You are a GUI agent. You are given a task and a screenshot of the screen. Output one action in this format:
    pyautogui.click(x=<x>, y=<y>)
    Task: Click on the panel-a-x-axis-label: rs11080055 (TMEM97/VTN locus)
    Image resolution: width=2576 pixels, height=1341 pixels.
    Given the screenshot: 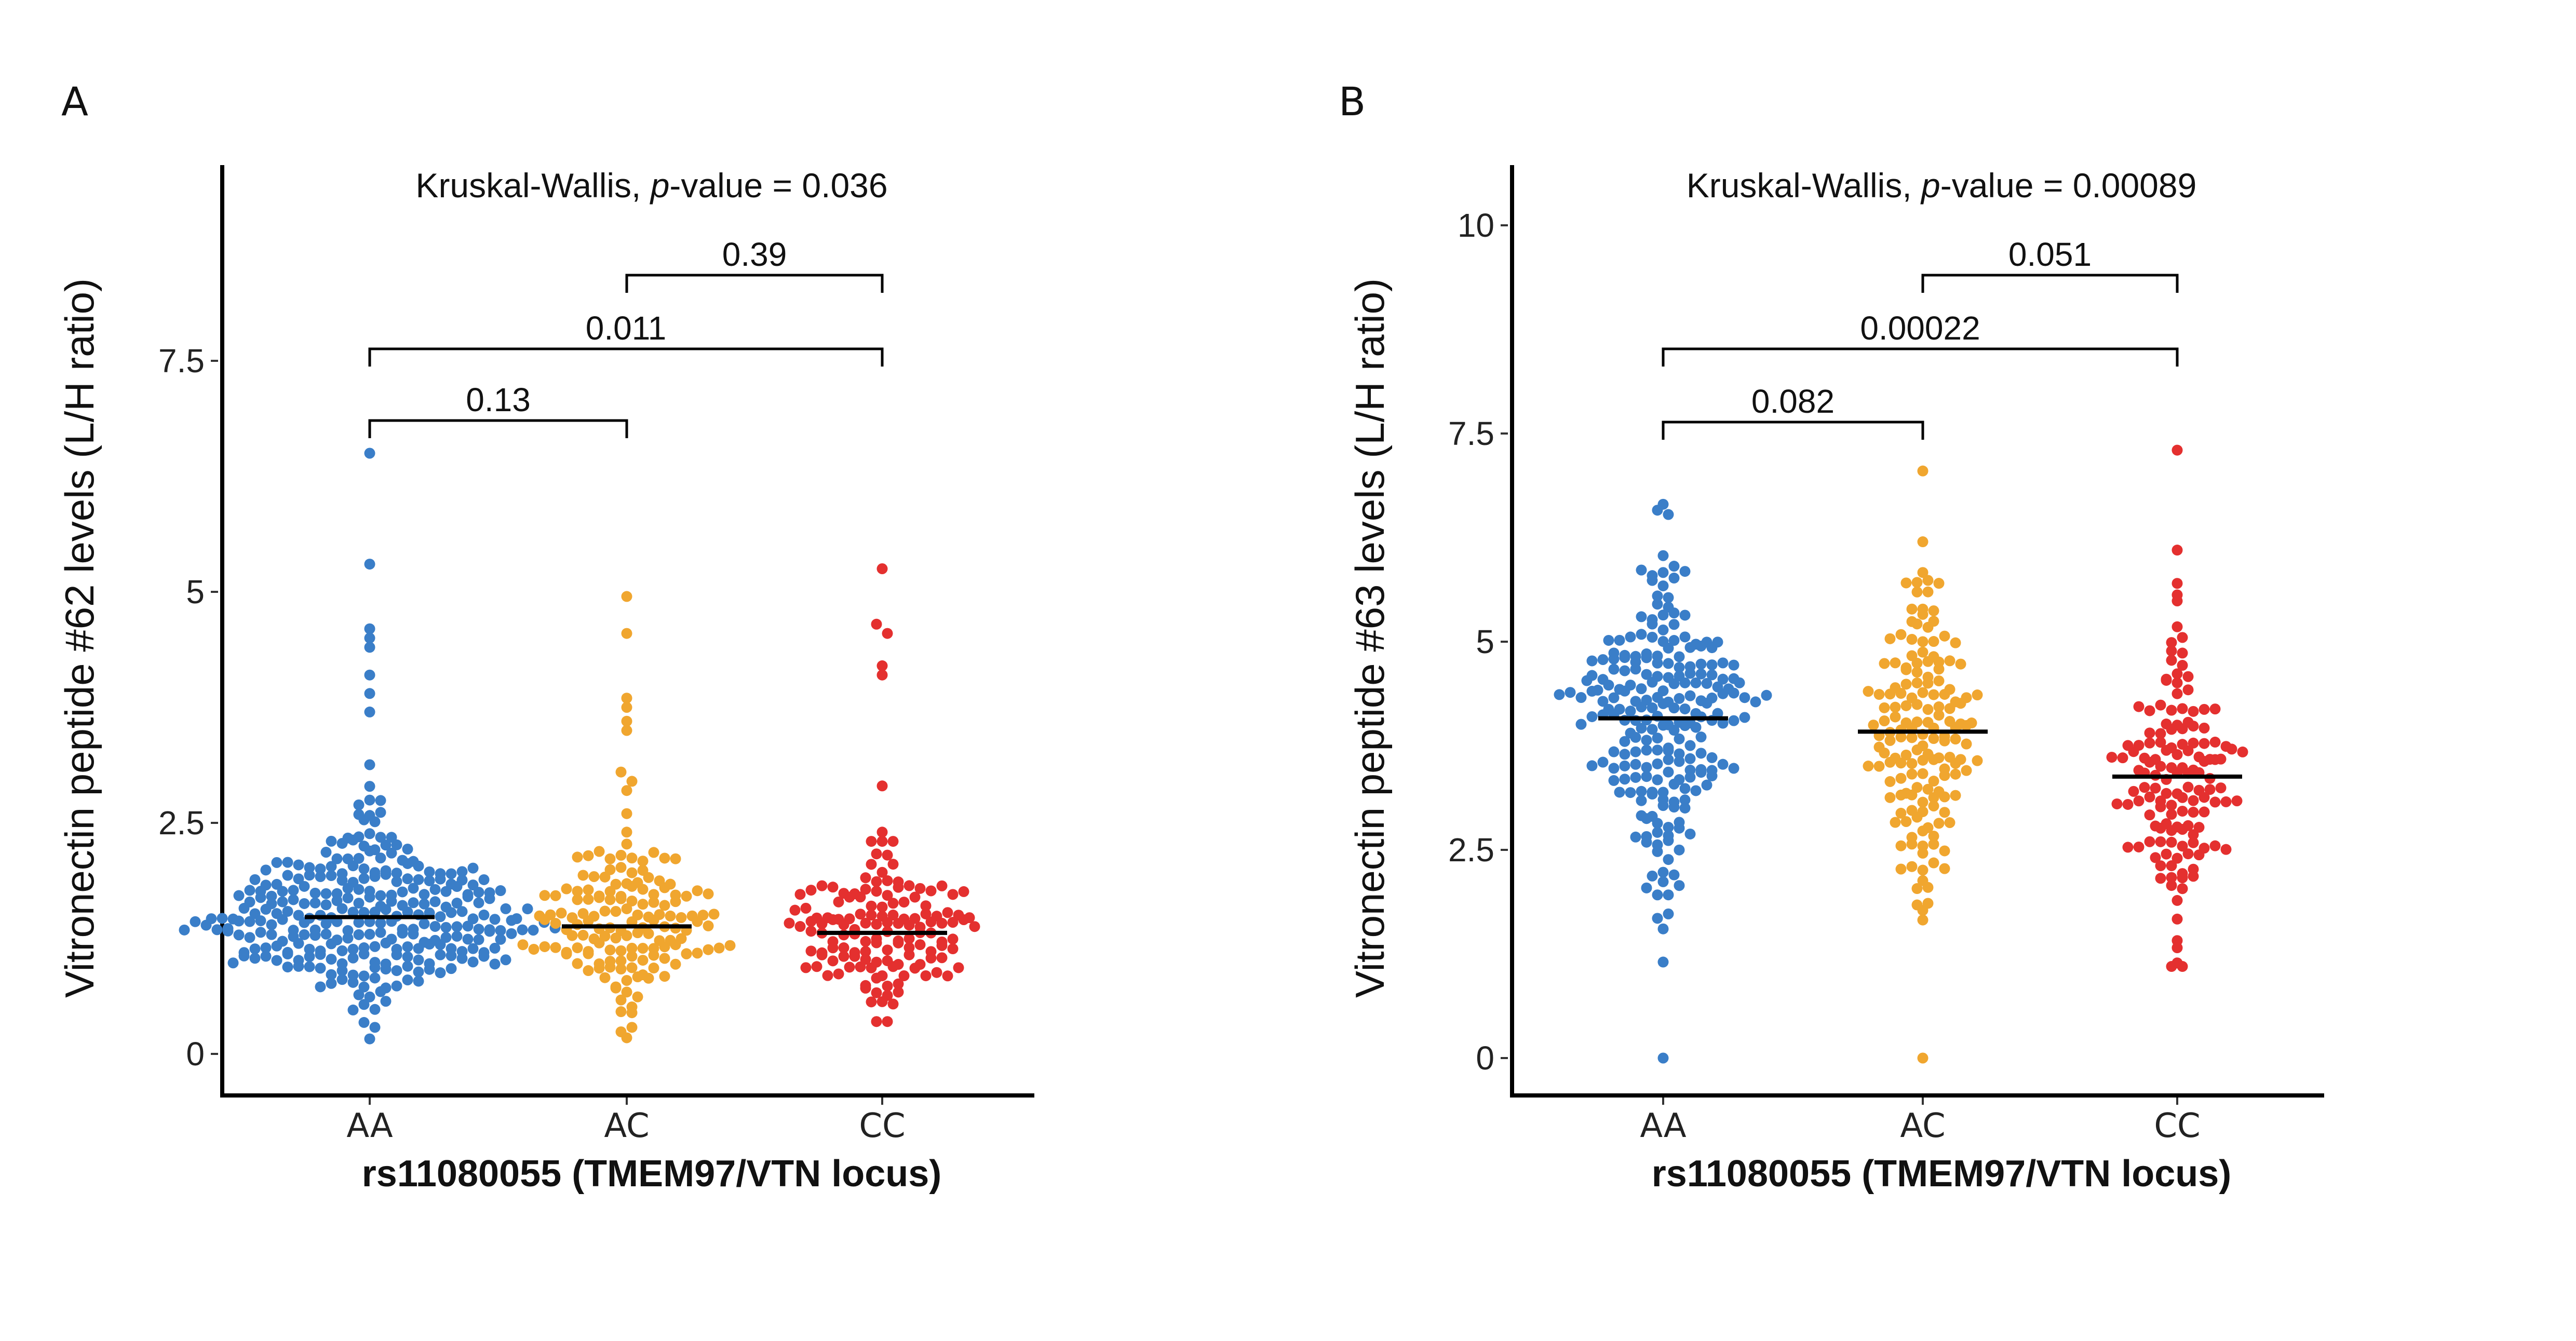 What is the action you would take?
    pyautogui.click(x=652, y=1174)
    